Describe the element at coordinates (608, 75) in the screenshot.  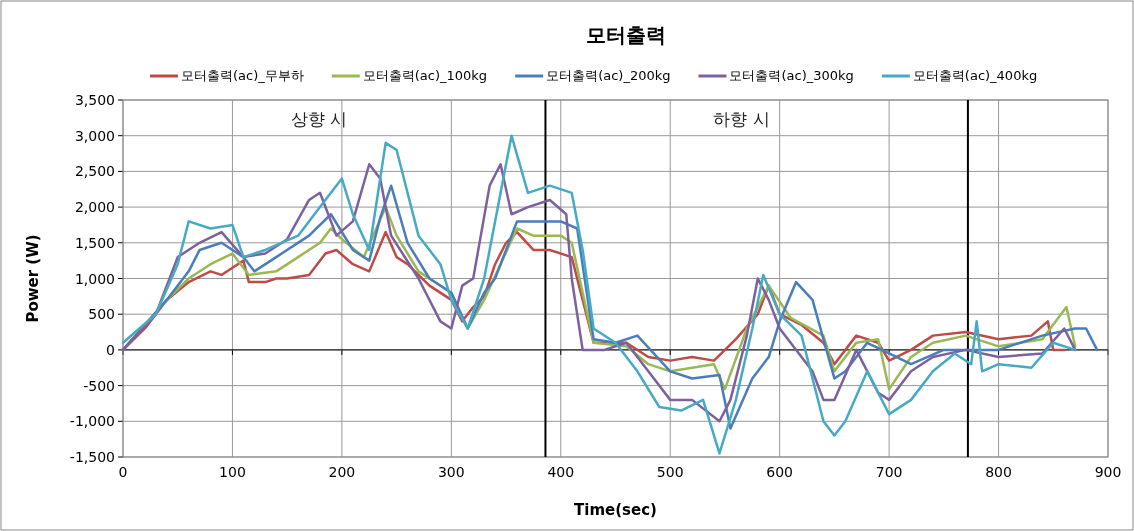
I see `legend-label: 모터출력(ac)_200kg` at that location.